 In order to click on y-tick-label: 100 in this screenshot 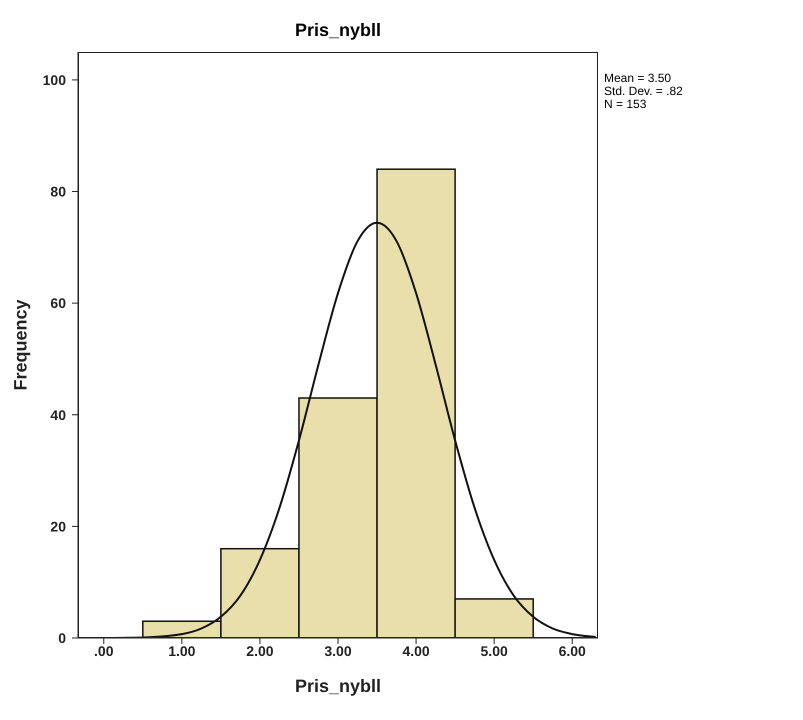, I will do `click(54, 80)`.